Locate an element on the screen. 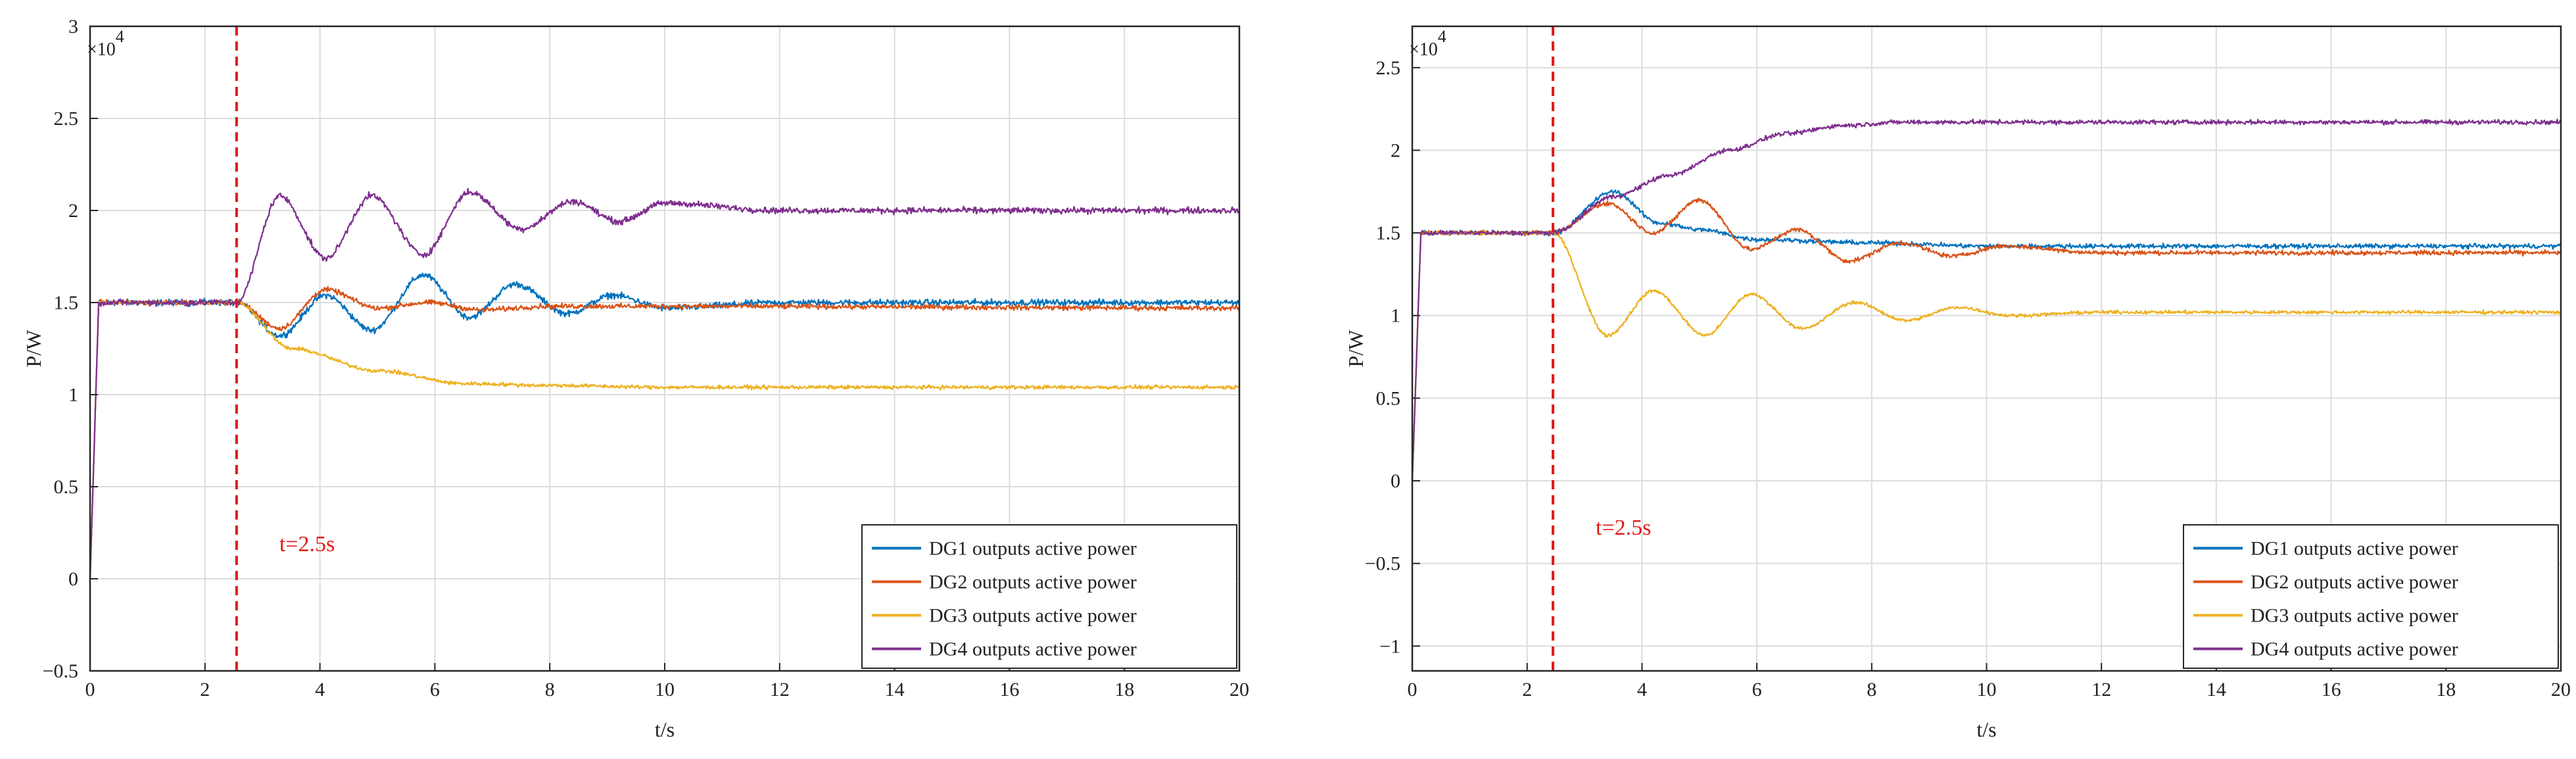  series-line-dg3 is located at coordinates (1987, 355).